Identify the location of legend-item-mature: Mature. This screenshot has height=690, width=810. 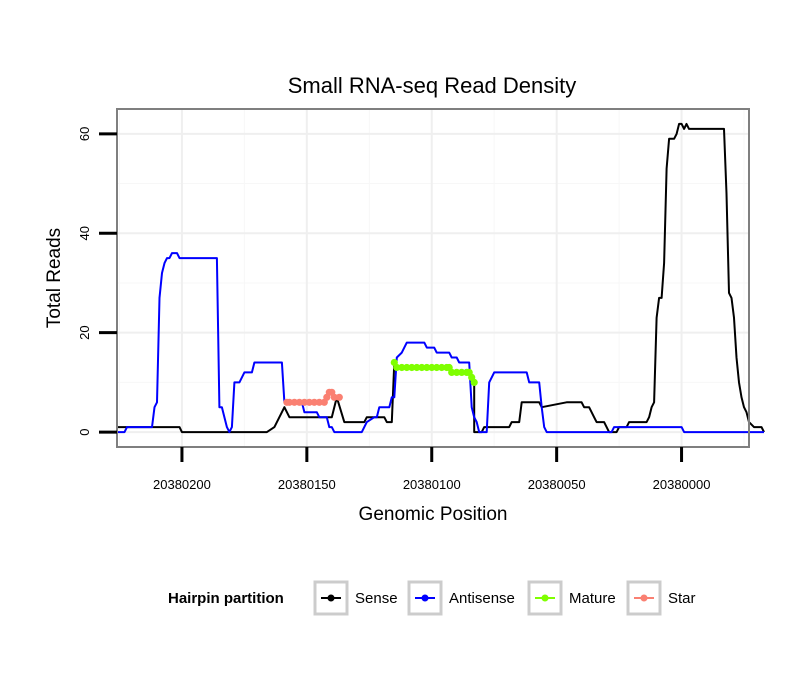
(571, 598).